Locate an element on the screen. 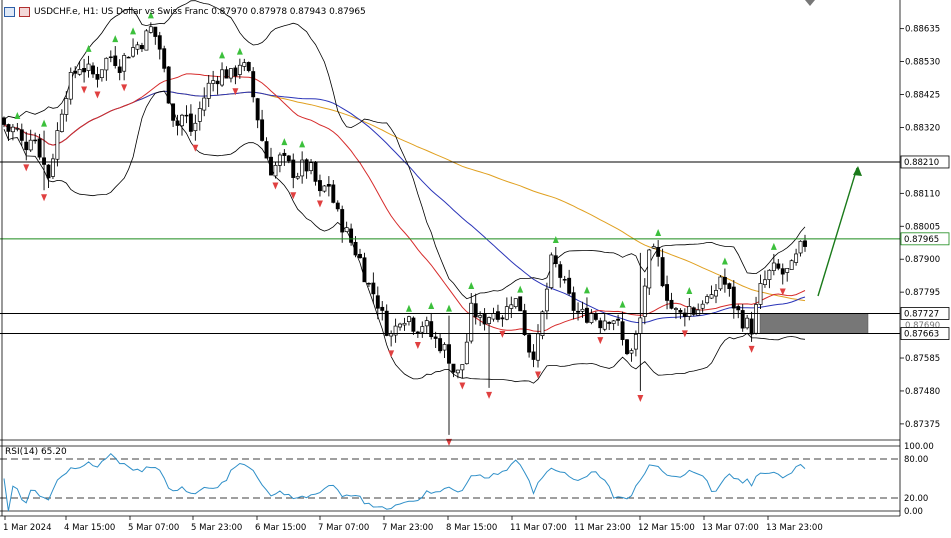 This screenshot has height=538, width=951. time-tick-label: 7 Mar 23:00 is located at coordinates (407, 528).